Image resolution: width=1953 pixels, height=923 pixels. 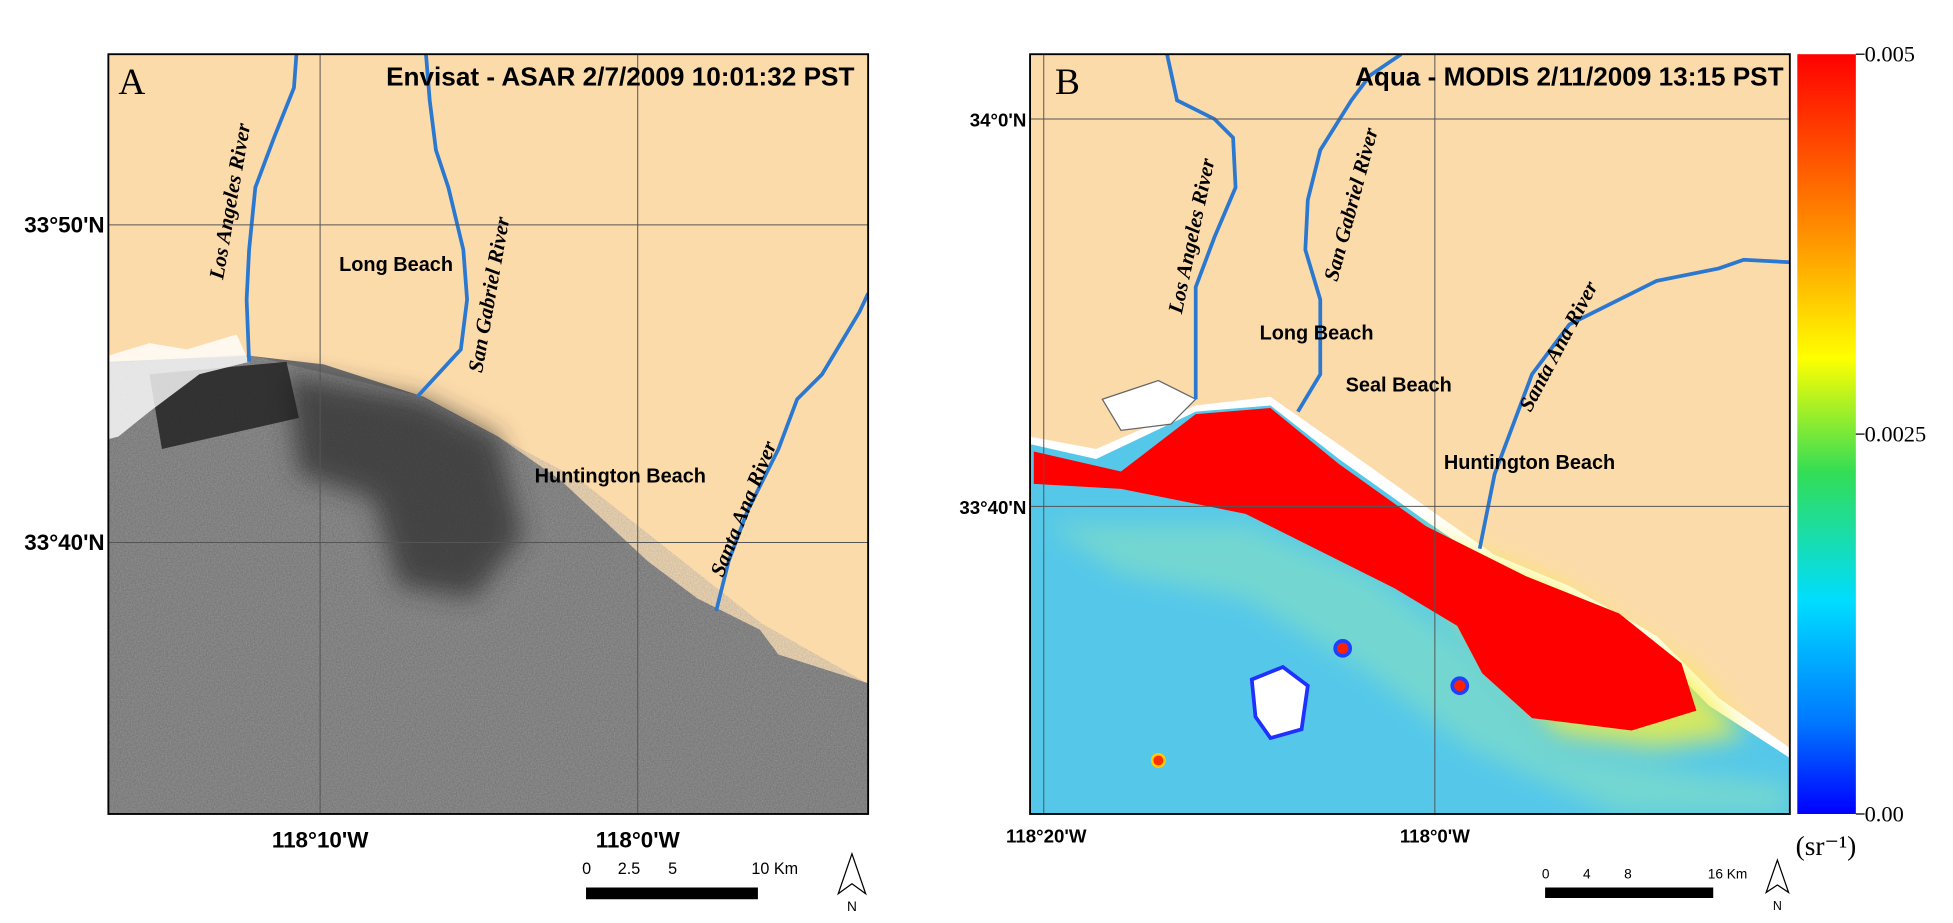 I want to click on lat-label: 33°50'N, so click(x=64, y=224).